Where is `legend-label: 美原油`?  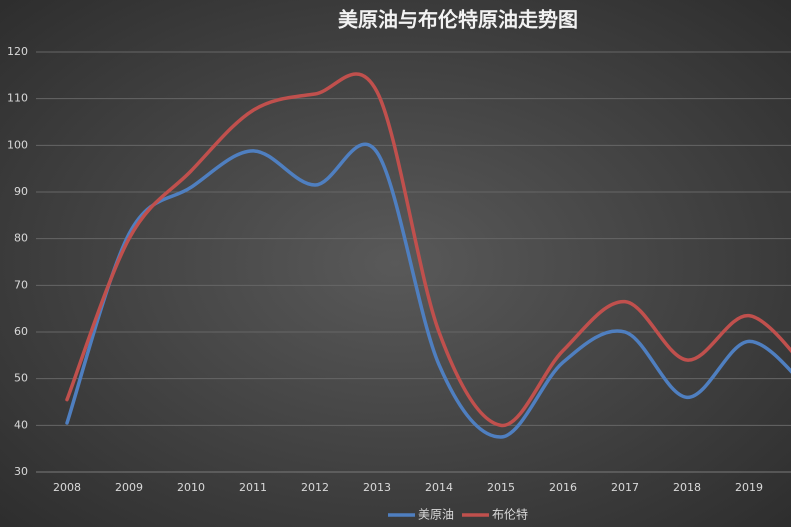
legend-label: 美原油 is located at coordinates (436, 515).